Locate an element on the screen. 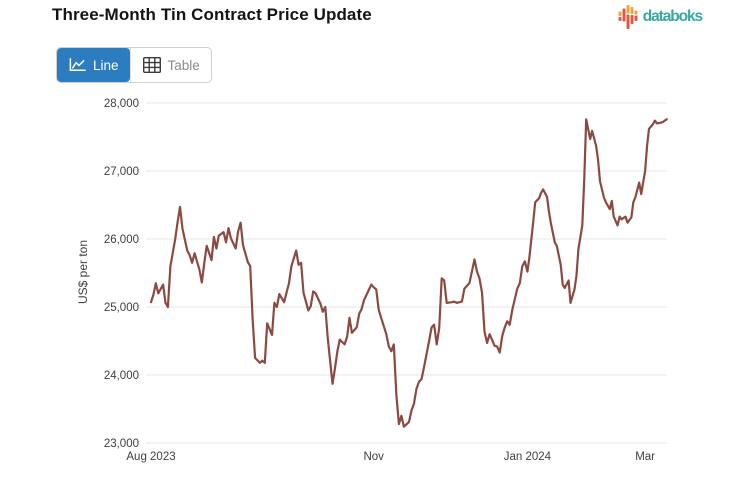  svg-text: Nov is located at coordinates (373, 457).